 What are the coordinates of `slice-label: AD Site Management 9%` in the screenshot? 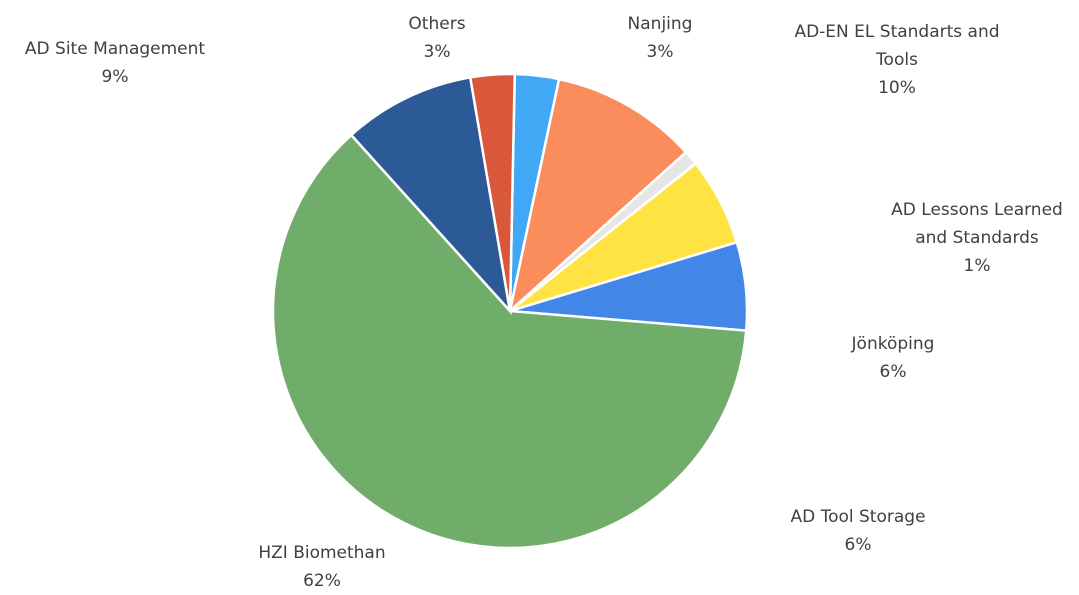 It's located at (117, 63).